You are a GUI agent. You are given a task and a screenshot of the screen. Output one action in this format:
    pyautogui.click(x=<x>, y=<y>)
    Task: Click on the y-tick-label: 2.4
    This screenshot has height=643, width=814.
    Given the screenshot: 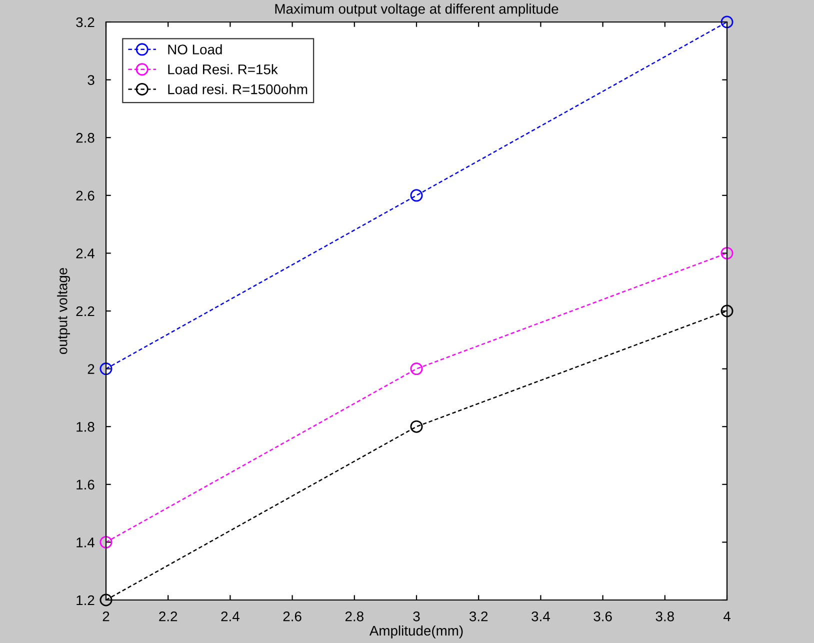 What is the action you would take?
    pyautogui.click(x=85, y=253)
    